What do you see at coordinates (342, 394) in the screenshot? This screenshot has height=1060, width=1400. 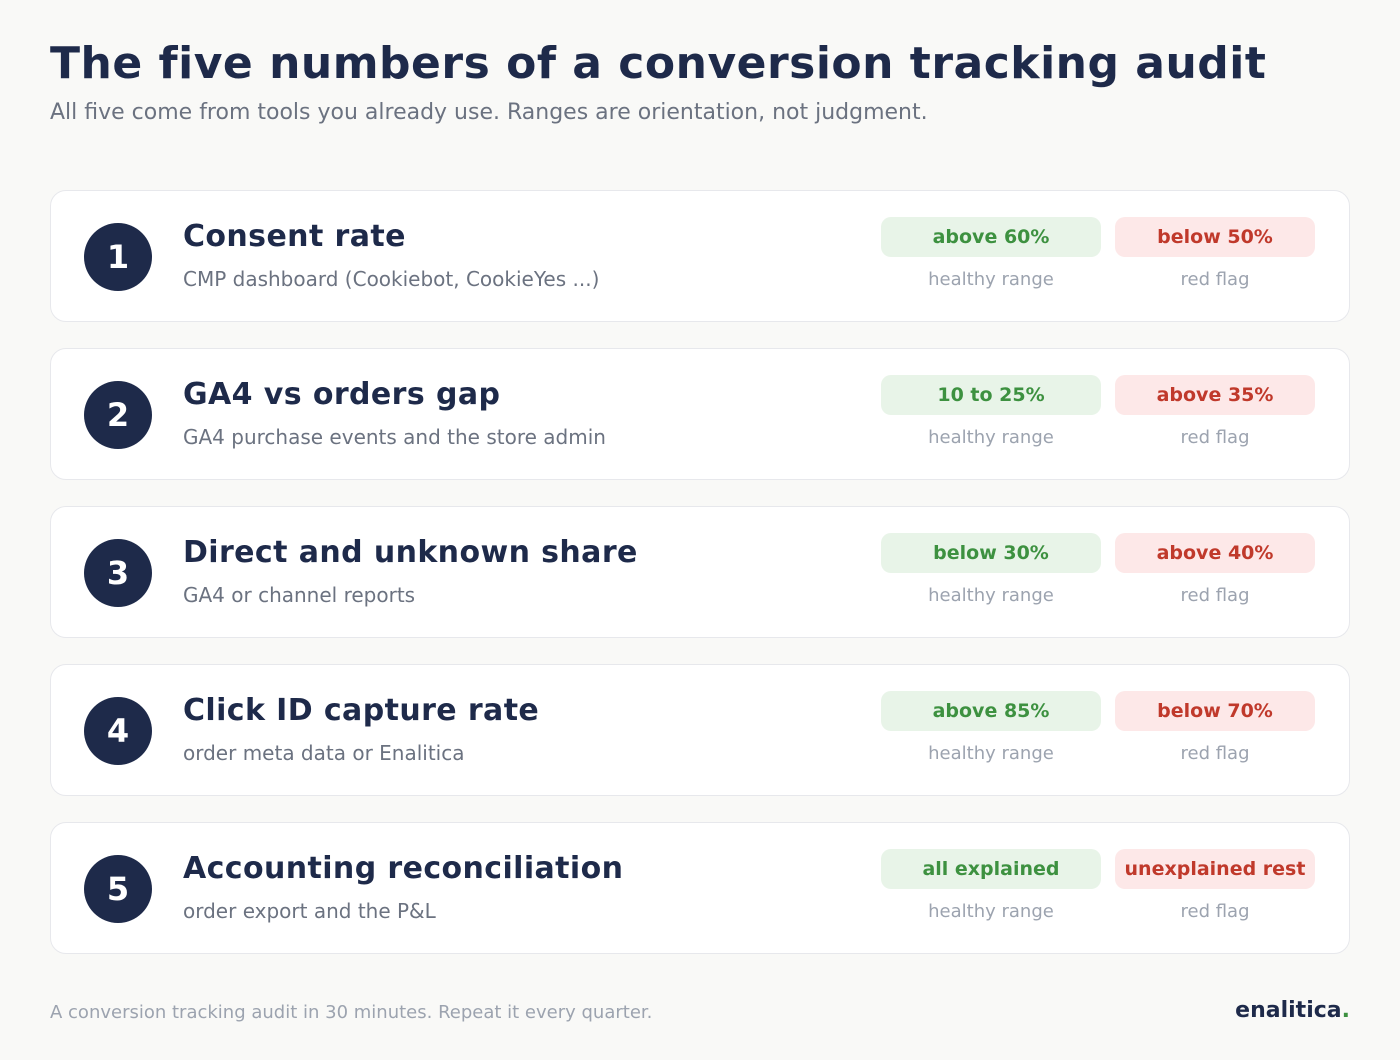 I see `metric-title: GA4 vs orders gap` at bounding box center [342, 394].